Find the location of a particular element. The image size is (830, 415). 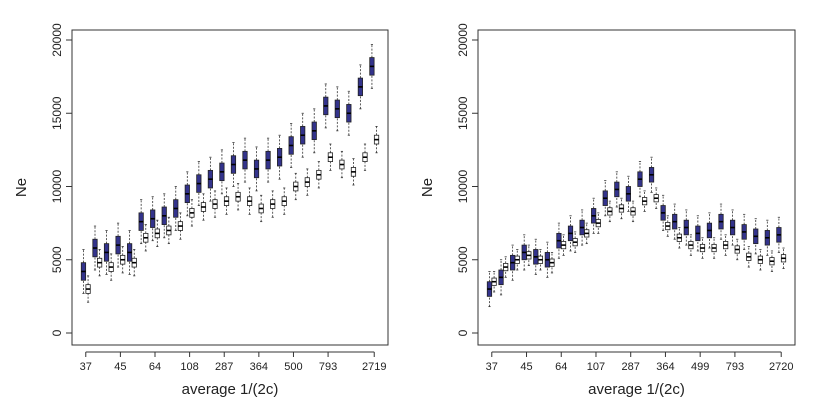

x-tick-label: 2720 is located at coordinates (781, 367).